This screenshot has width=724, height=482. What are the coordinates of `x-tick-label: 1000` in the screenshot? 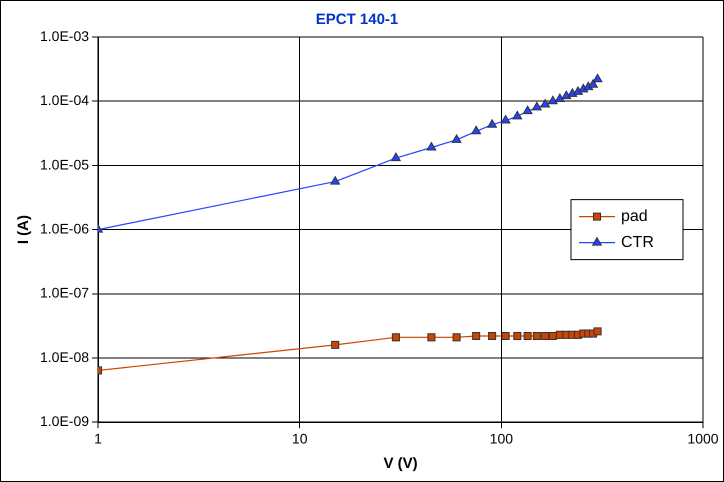 It's located at (703, 438).